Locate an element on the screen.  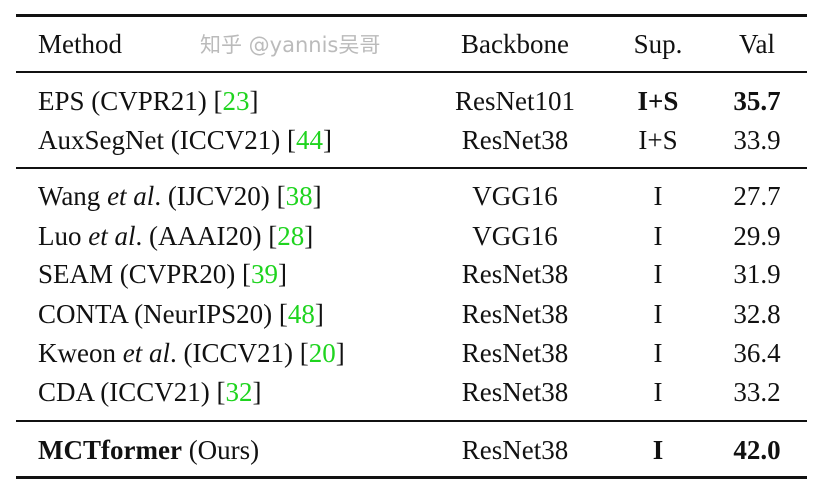
citation: [23] is located at coordinates (236, 101).